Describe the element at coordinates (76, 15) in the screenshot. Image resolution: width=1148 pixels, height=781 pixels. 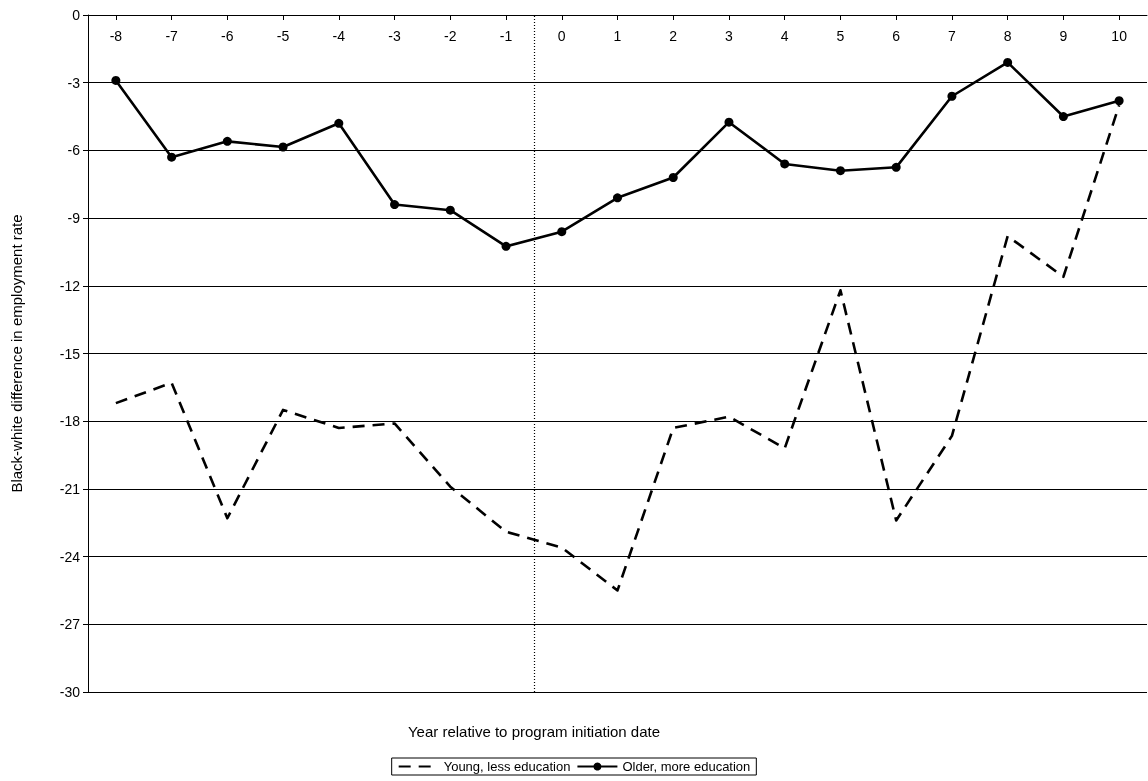
I see `y-tick-label: 0` at that location.